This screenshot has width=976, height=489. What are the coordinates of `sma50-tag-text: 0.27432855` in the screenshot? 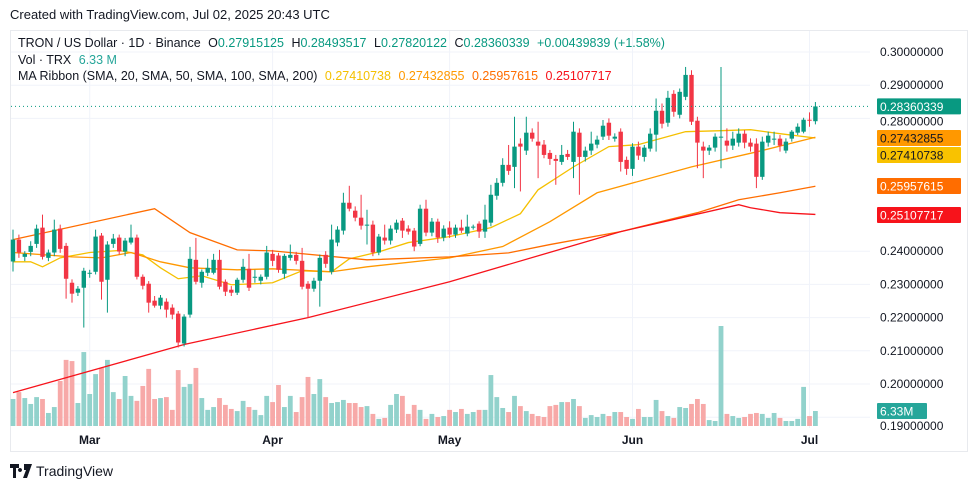 It's located at (912, 139).